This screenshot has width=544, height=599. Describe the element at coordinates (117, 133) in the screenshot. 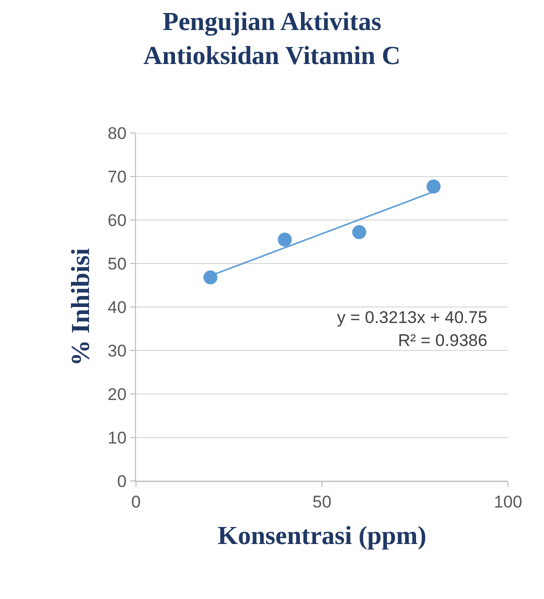

I see `y-tick-label: 80` at that location.